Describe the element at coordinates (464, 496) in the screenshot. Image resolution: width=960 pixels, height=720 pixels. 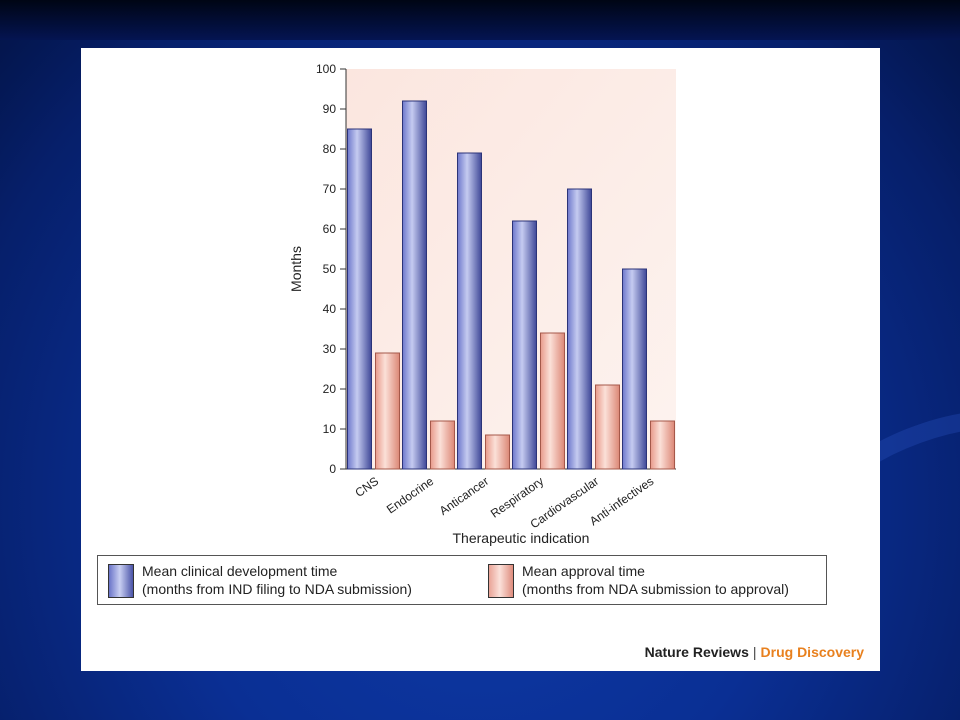
I see `x-tick-label: Anticancer` at that location.